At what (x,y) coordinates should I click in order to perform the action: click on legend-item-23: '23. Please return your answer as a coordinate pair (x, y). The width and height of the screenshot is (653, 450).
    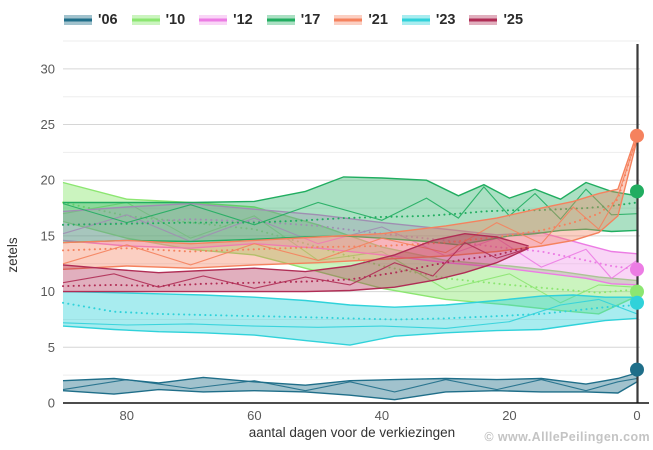
    Looking at the image, I should click on (428, 19).